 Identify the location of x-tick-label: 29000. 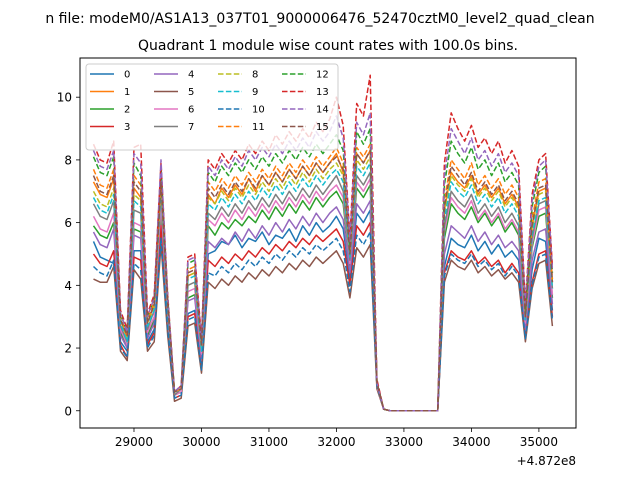
(134, 442).